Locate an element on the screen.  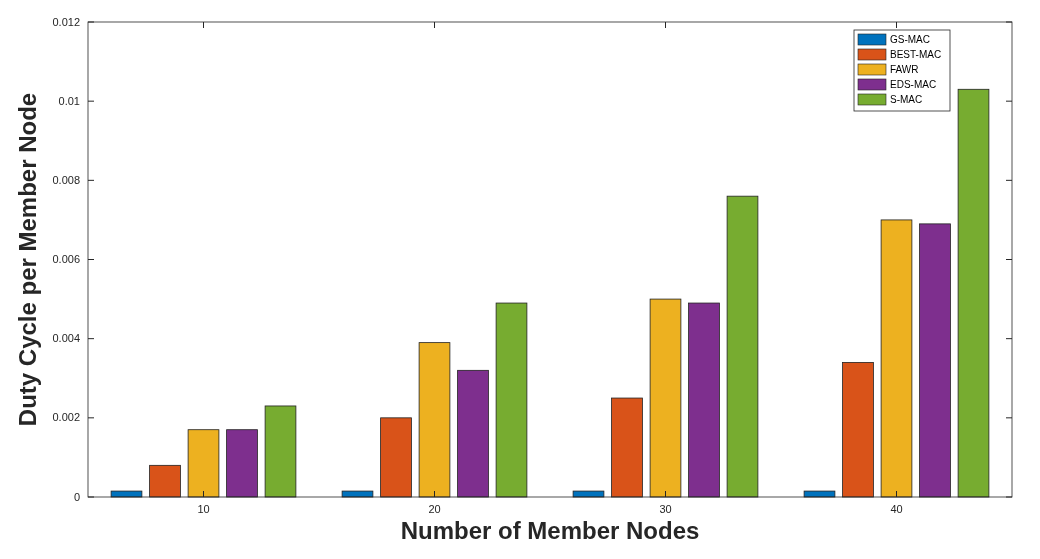
legend-label: EDS-MAC is located at coordinates (913, 84).